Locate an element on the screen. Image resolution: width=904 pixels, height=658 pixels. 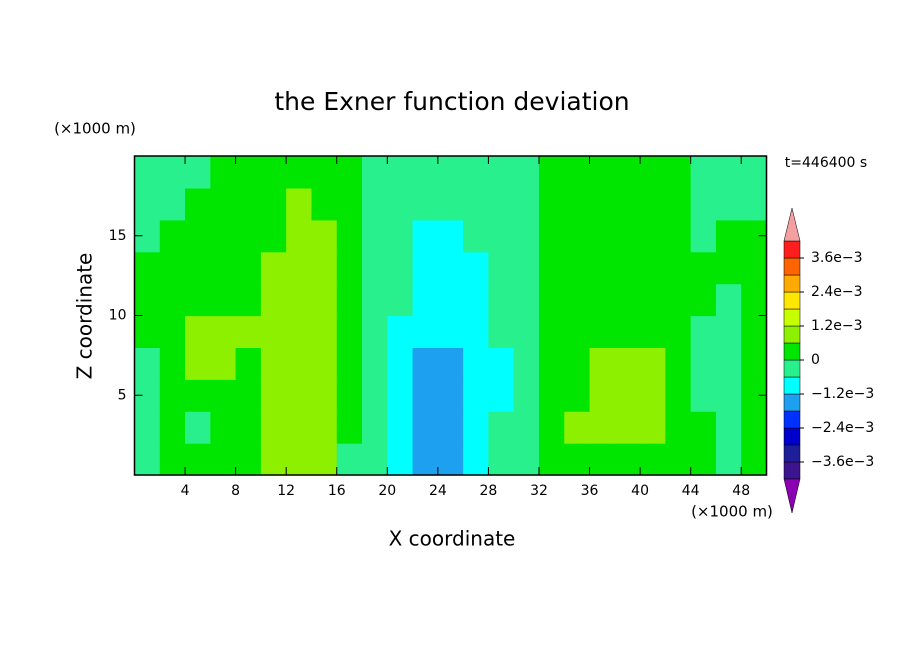
x-tick-label: 28 is located at coordinates (489, 491).